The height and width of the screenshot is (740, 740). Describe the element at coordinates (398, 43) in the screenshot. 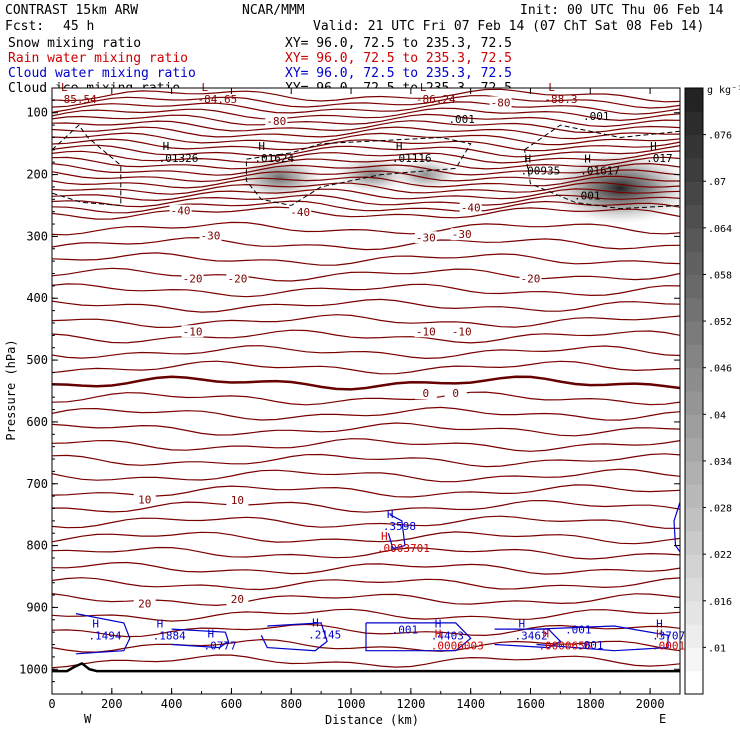

I see `field-xy-snow: XY= 96.0, 72.5 to 235.3, 72.5` at that location.